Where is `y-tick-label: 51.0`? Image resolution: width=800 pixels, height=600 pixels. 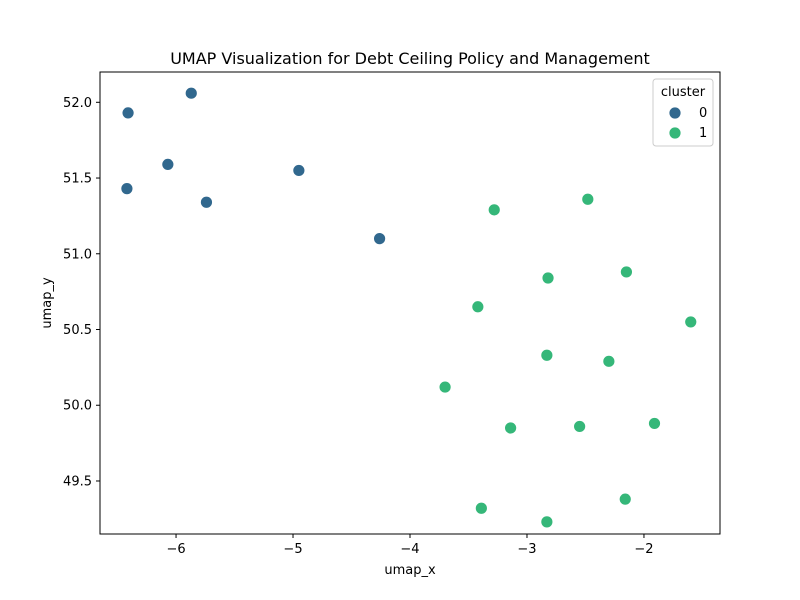 y-tick-label: 51.0 is located at coordinates (77, 254).